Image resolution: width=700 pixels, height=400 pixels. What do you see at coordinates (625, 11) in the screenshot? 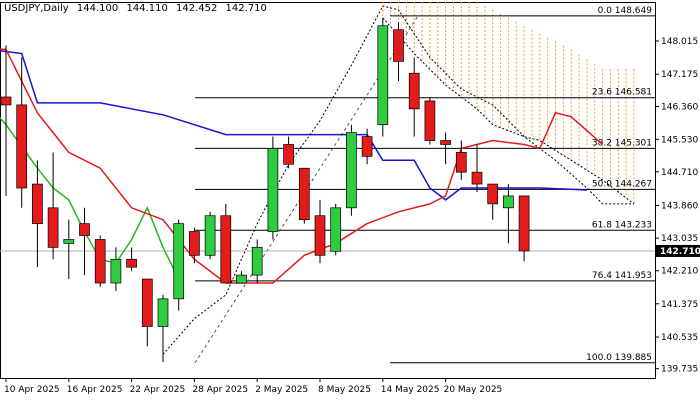
I see `fib-level-label: 0.0 148.649` at bounding box center [625, 11].